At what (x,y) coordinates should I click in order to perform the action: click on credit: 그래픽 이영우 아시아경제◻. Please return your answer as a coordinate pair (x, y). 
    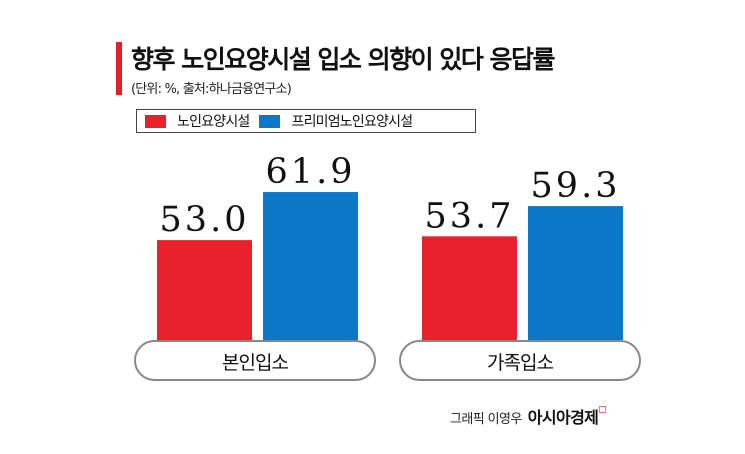
    Looking at the image, I should click on (528, 416).